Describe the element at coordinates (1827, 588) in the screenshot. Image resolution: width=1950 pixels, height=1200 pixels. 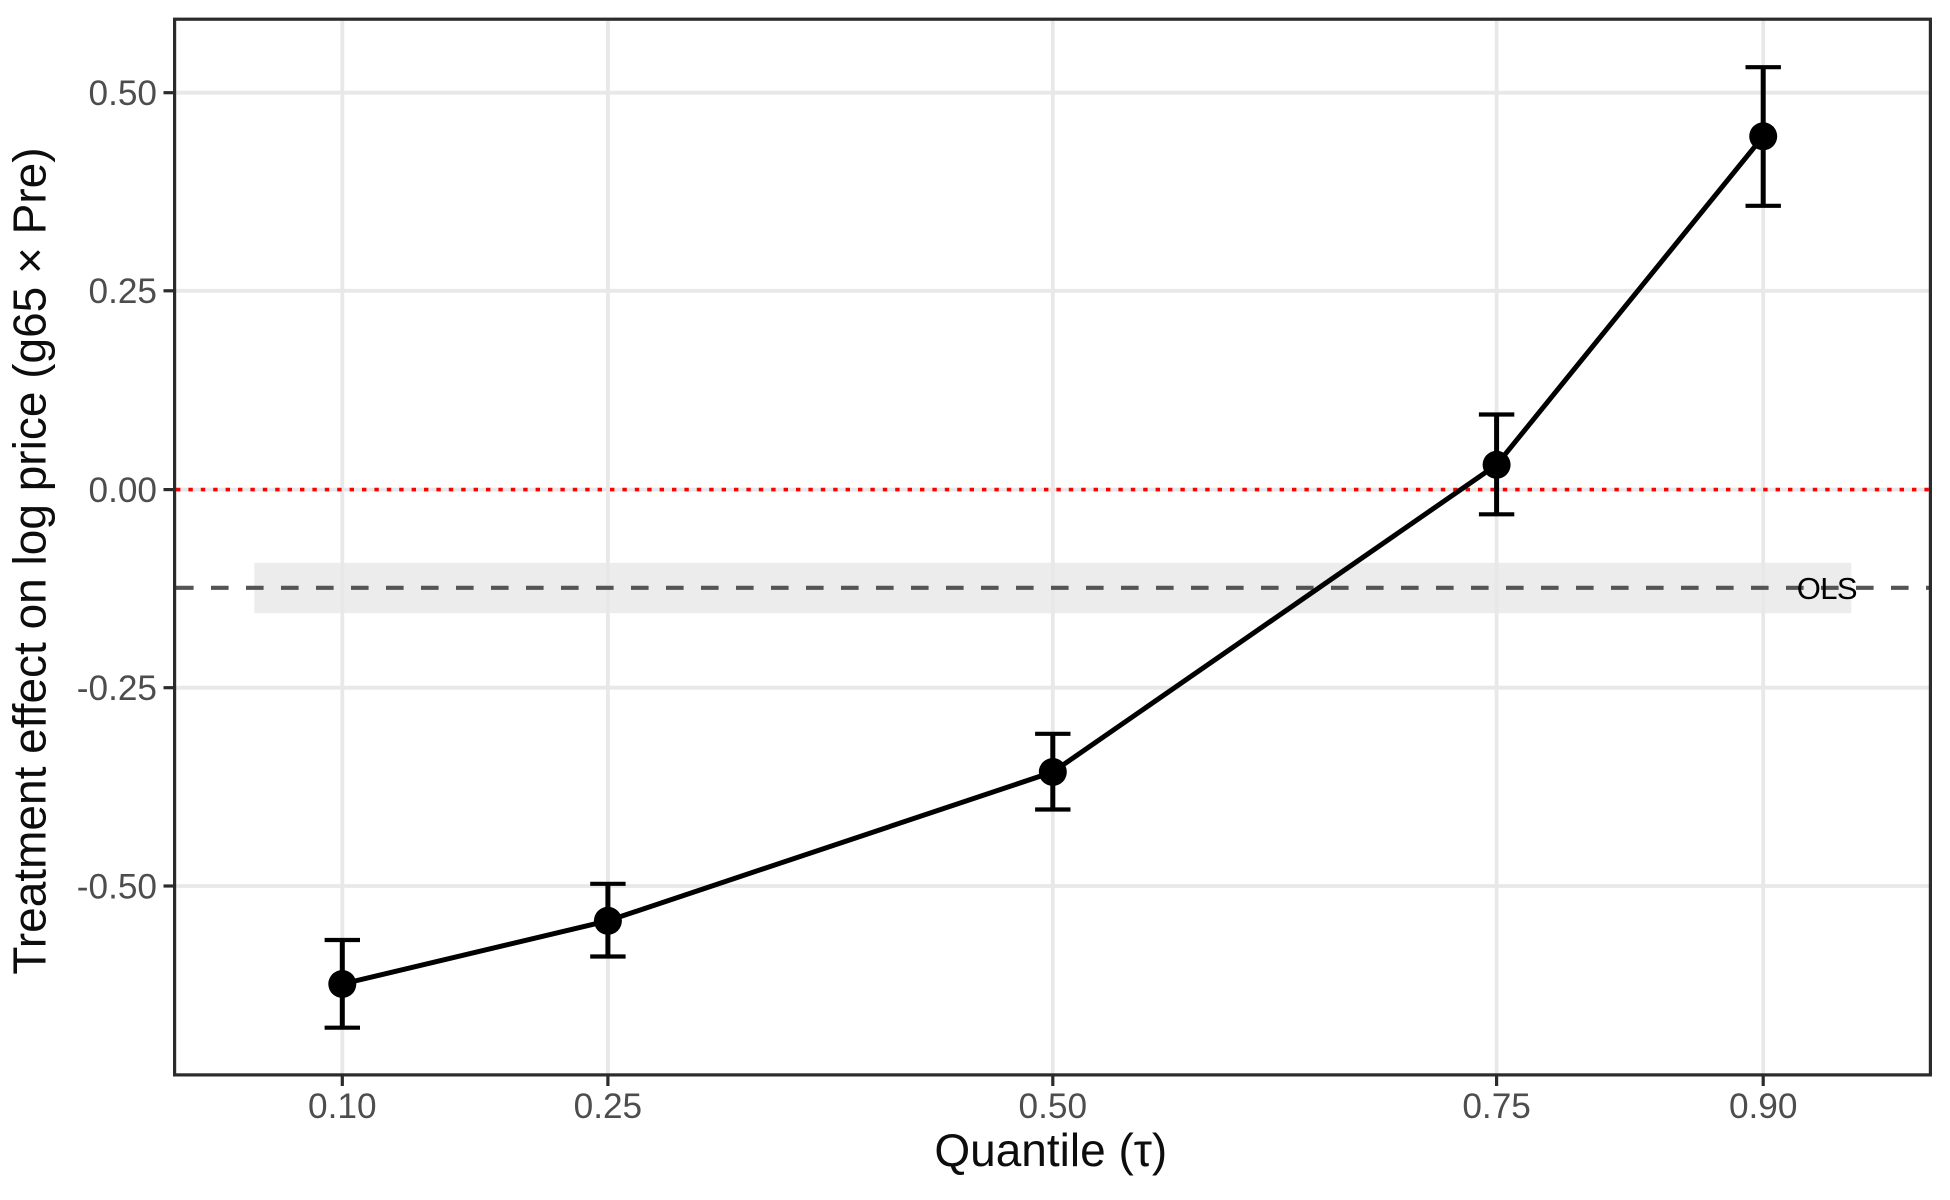
I see `svg-text: OLS` at that location.